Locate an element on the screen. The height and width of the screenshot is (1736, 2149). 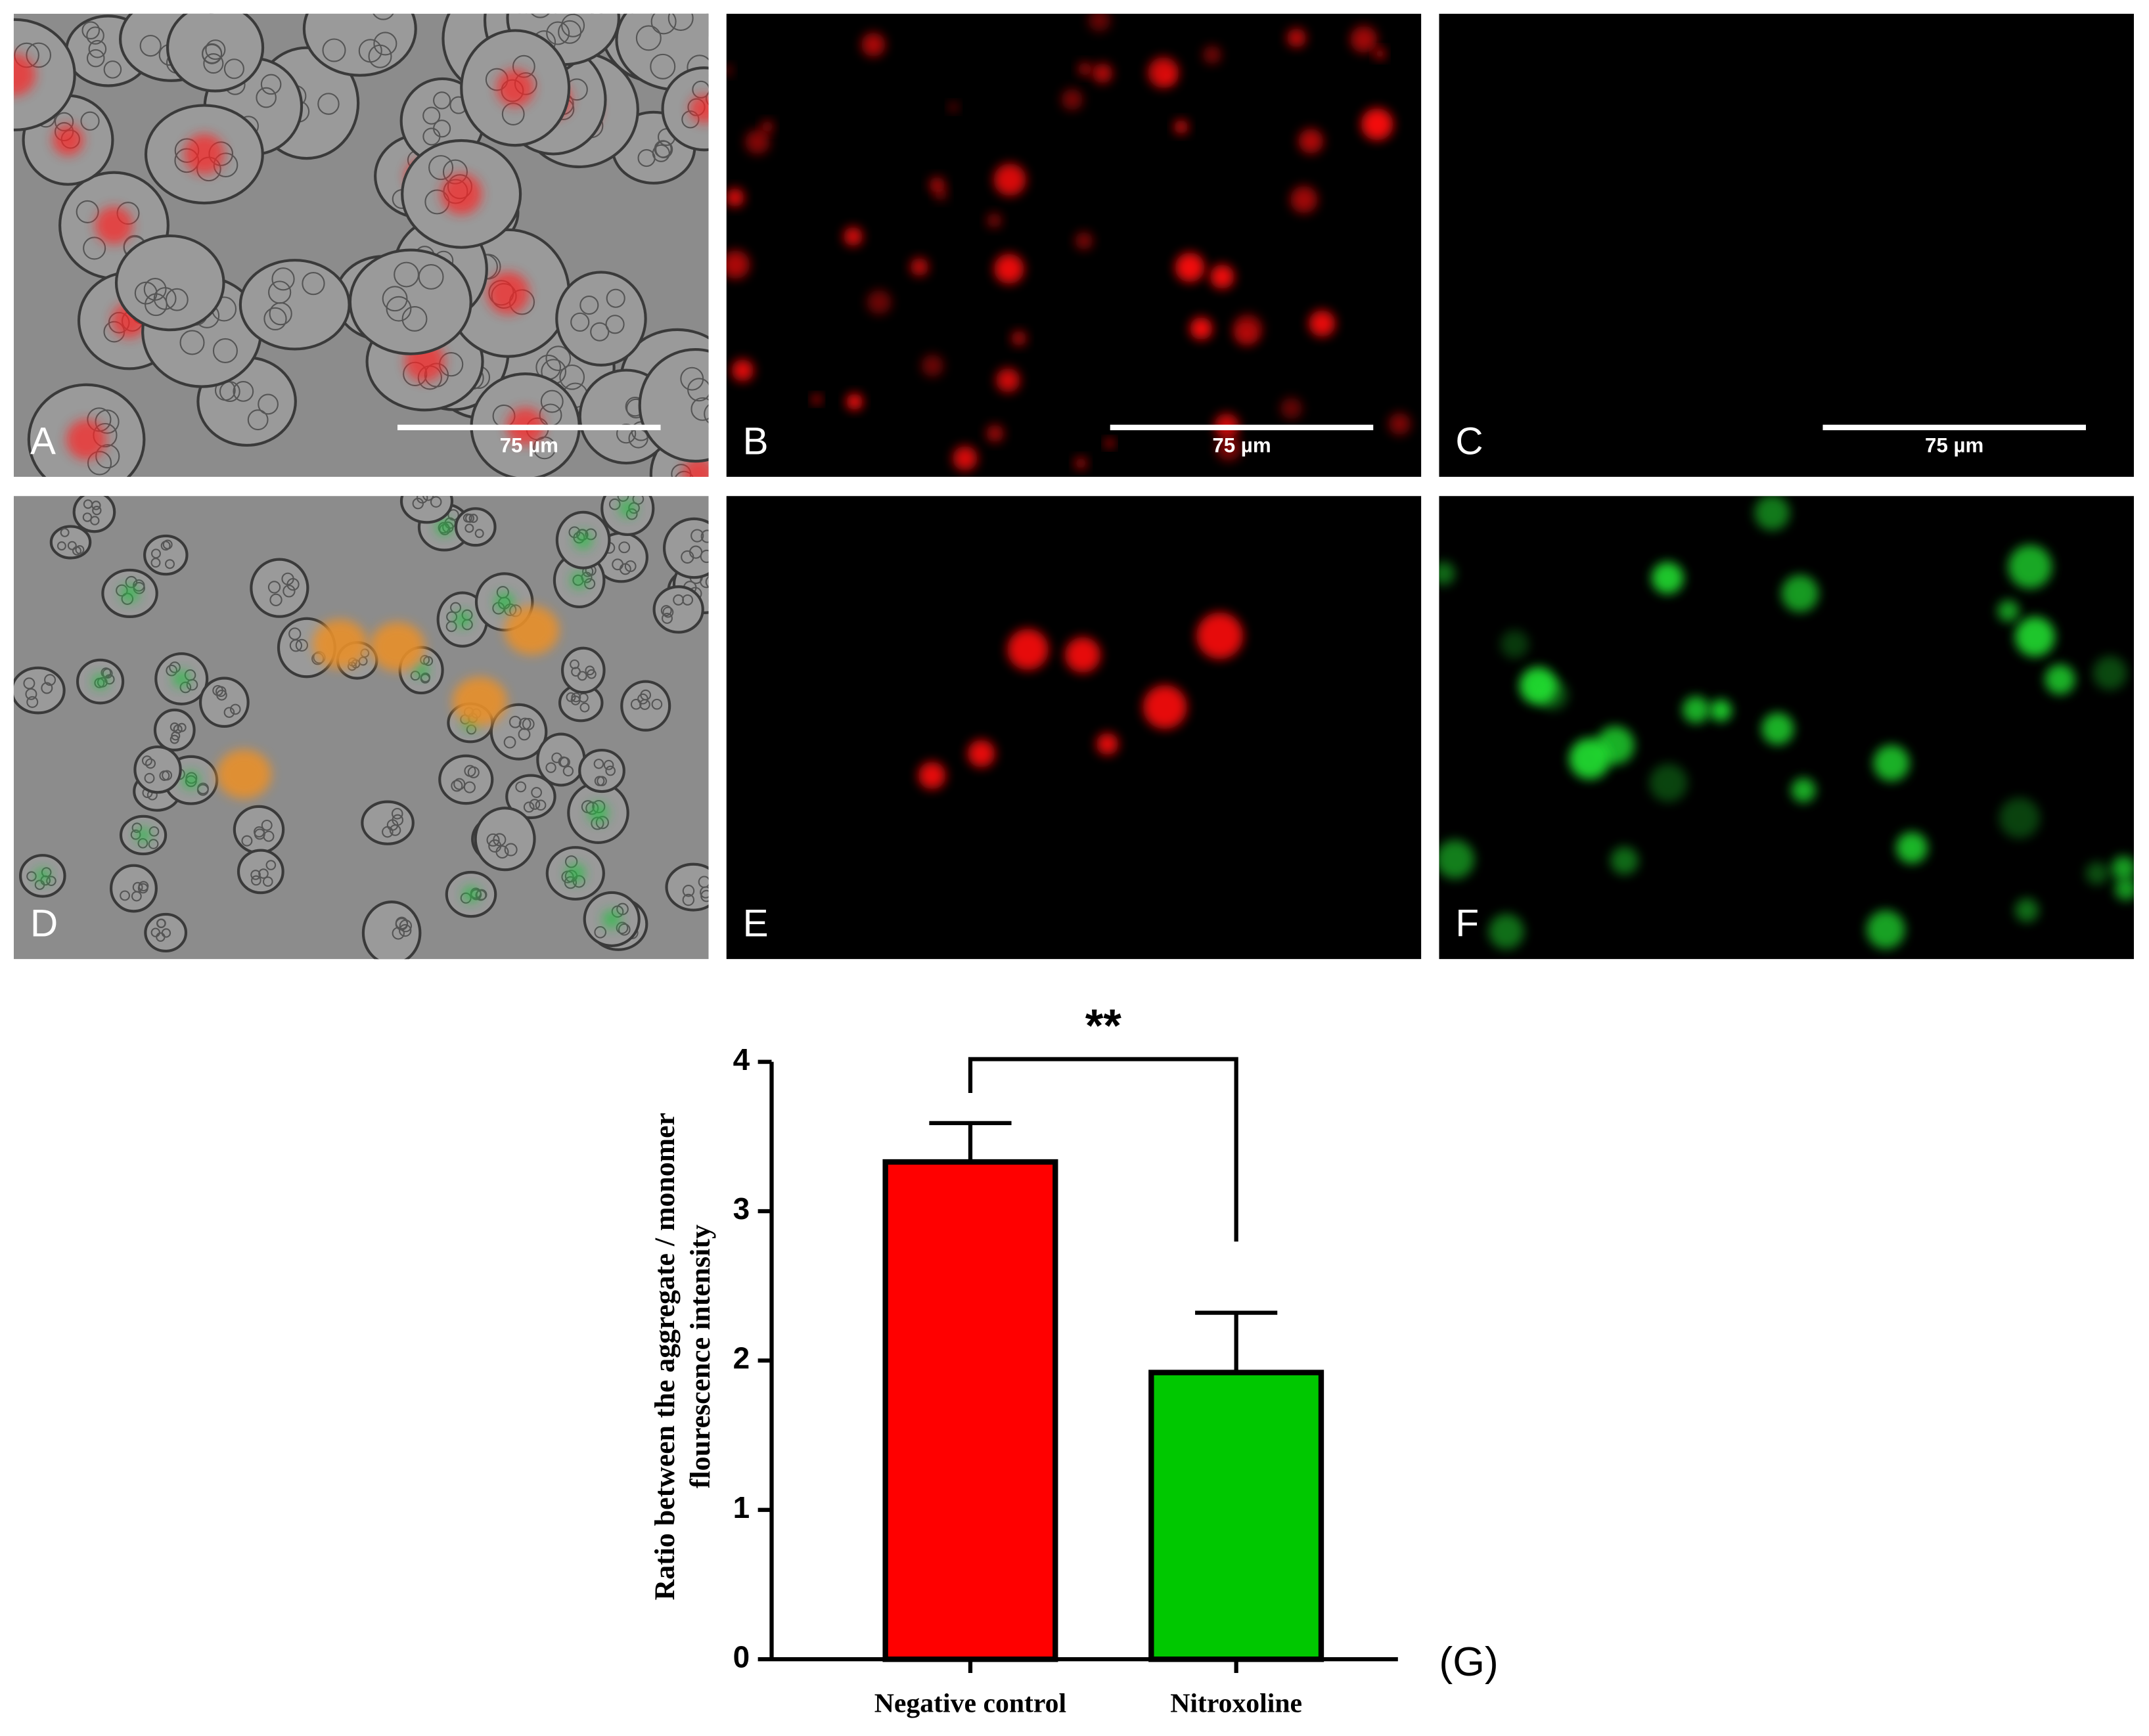
micrograph: C 75 µm is located at coordinates (1787, 245).